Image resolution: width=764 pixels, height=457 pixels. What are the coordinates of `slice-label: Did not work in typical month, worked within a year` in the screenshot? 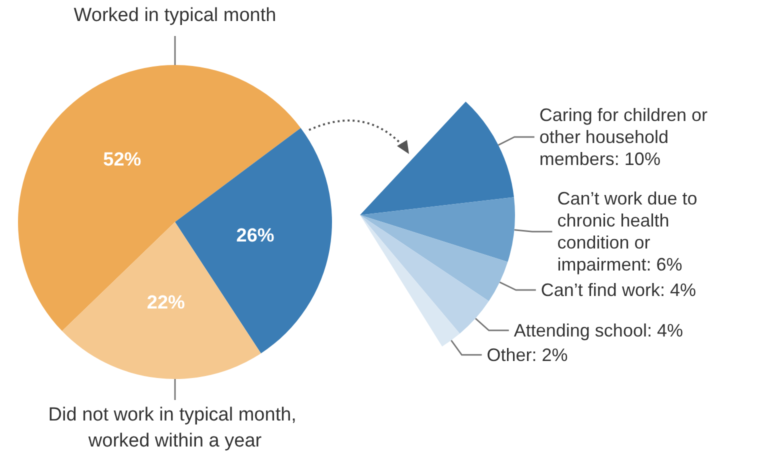 It's located at (175, 428).